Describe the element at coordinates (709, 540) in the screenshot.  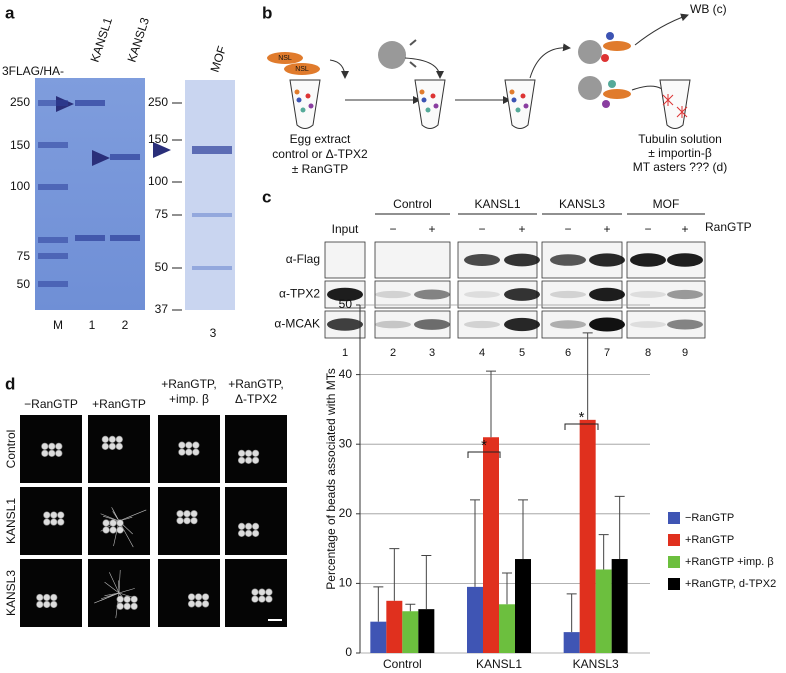
I see `legend-label: +RanGTP` at that location.